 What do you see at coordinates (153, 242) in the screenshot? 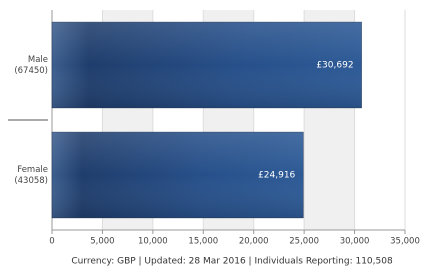
I see `x-tick-label: 10,000` at bounding box center [153, 242].